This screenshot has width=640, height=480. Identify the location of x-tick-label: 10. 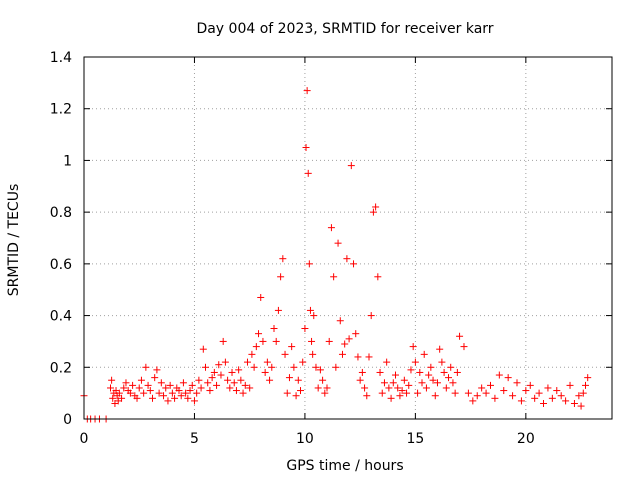
(305, 439).